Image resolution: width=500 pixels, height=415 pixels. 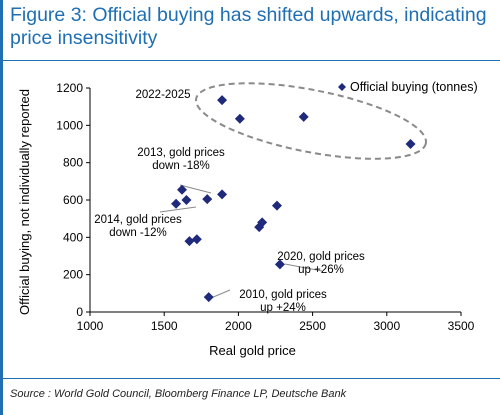 I want to click on annotation-text: up +26%, so click(x=321, y=270).